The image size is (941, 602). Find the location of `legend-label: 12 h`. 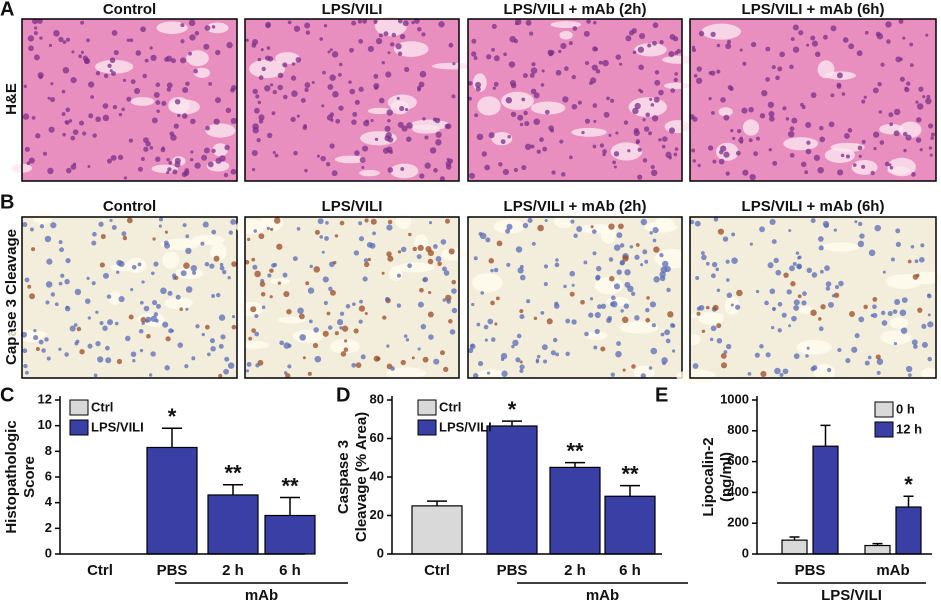

legend-label: 12 h is located at coordinates (909, 428).